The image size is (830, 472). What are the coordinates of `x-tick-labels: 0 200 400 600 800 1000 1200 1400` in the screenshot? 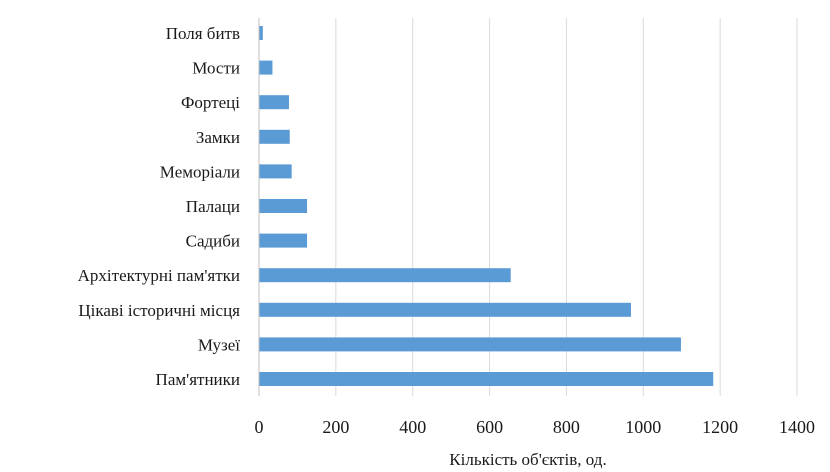 It's located at (535, 427).